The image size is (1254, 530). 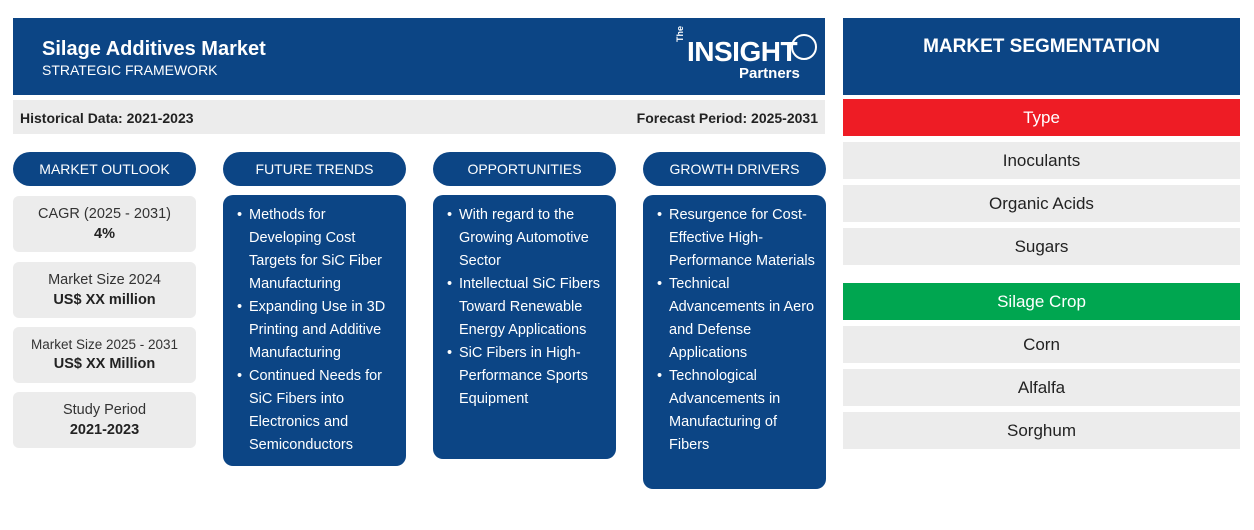 I want to click on historical-data: Historical Data: 2021-2023, so click(x=107, y=118).